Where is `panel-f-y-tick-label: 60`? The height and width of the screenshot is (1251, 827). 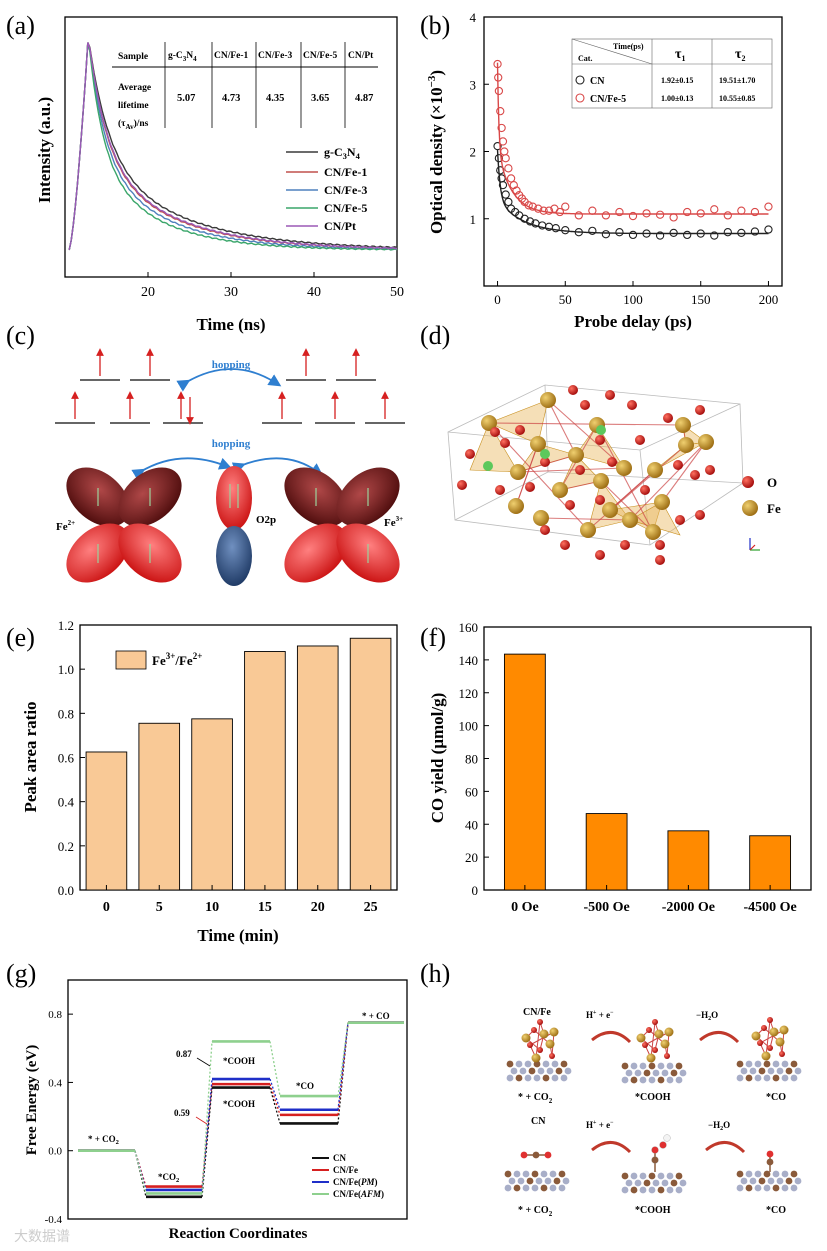 panel-f-y-tick-label: 60 is located at coordinates (471, 791).